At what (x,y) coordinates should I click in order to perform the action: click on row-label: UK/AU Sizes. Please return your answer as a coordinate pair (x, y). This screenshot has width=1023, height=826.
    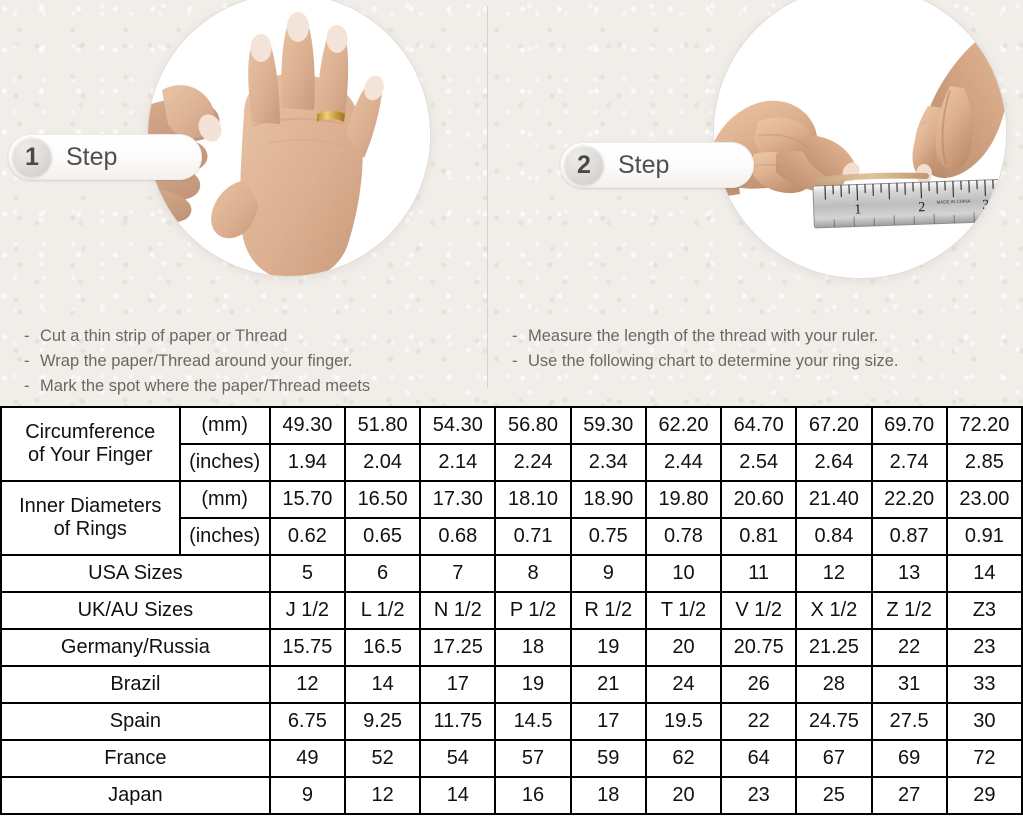
    Looking at the image, I should click on (135, 610).